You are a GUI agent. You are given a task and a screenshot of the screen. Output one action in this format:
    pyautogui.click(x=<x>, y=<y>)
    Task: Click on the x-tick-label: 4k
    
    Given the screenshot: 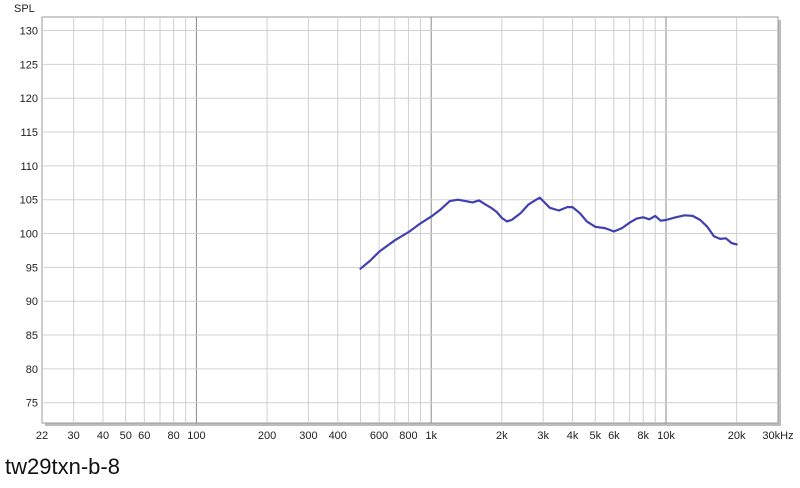 What is the action you would take?
    pyautogui.click(x=573, y=436)
    